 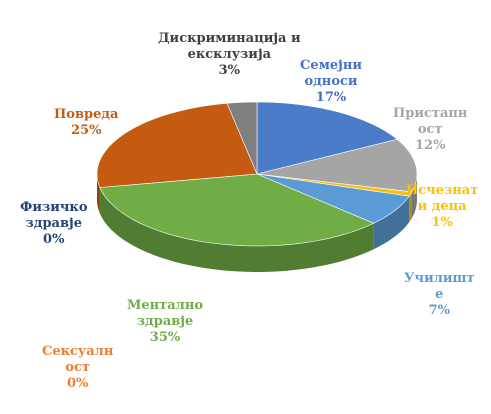 I want to click on label-line: 12%, so click(x=430, y=145).